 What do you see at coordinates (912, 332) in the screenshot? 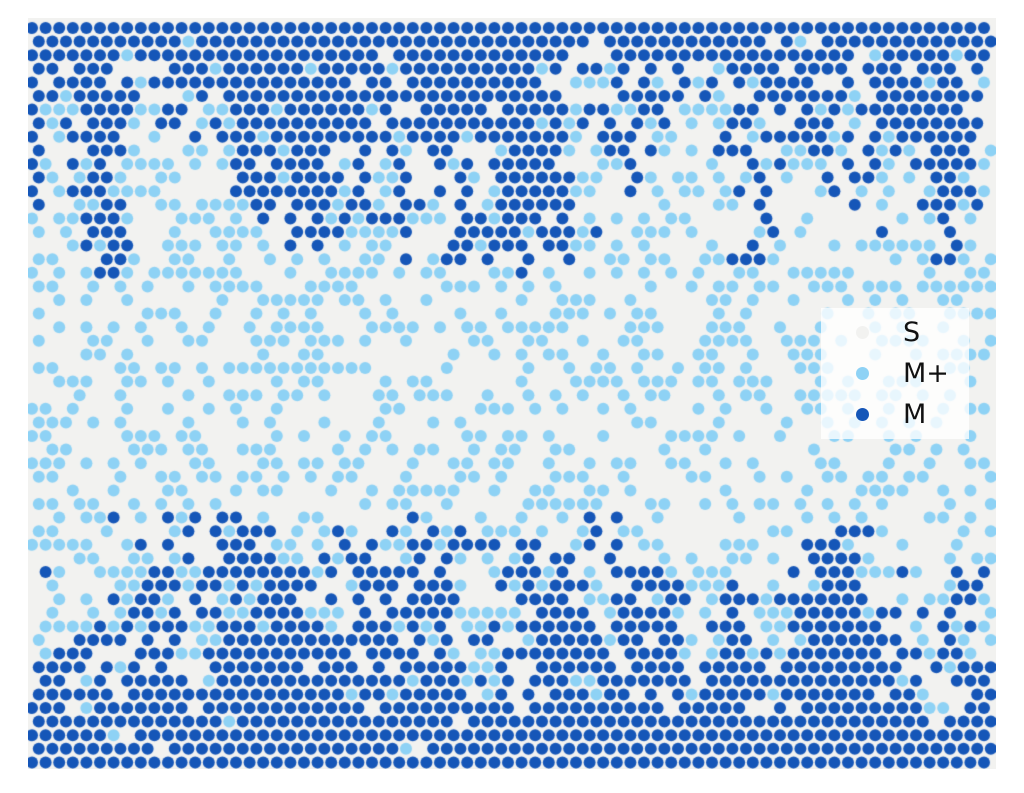
I see `legend-label-s: S` at bounding box center [912, 332].